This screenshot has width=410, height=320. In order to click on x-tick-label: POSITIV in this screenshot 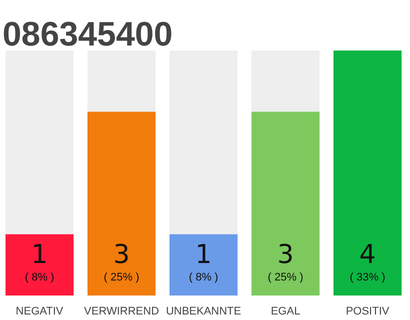, I will do `click(368, 312)`.